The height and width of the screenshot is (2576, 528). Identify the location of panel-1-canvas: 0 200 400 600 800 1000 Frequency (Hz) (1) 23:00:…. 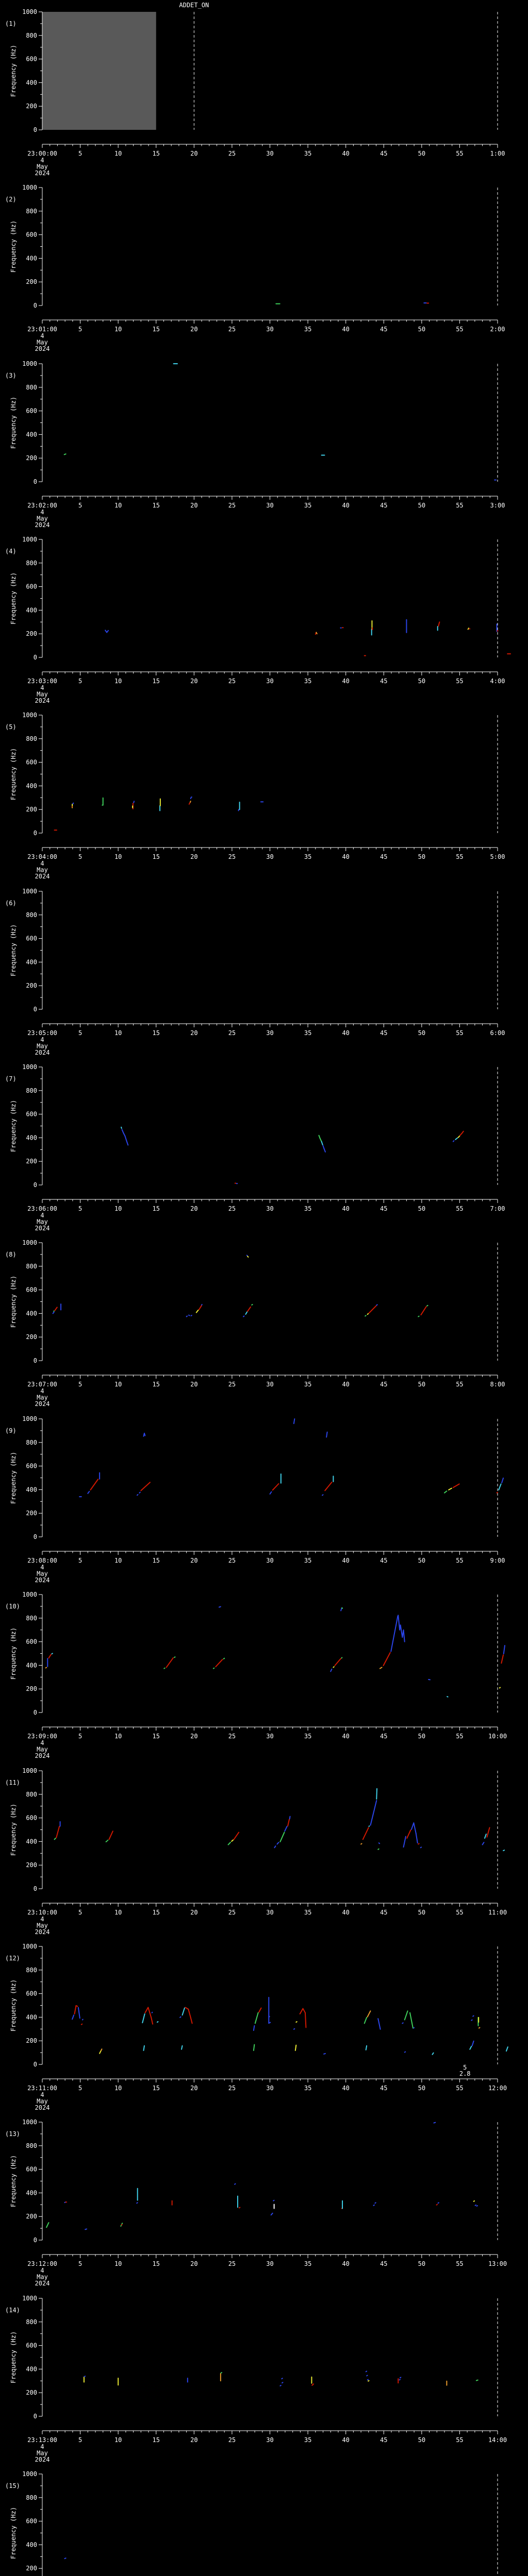
(255, 92).